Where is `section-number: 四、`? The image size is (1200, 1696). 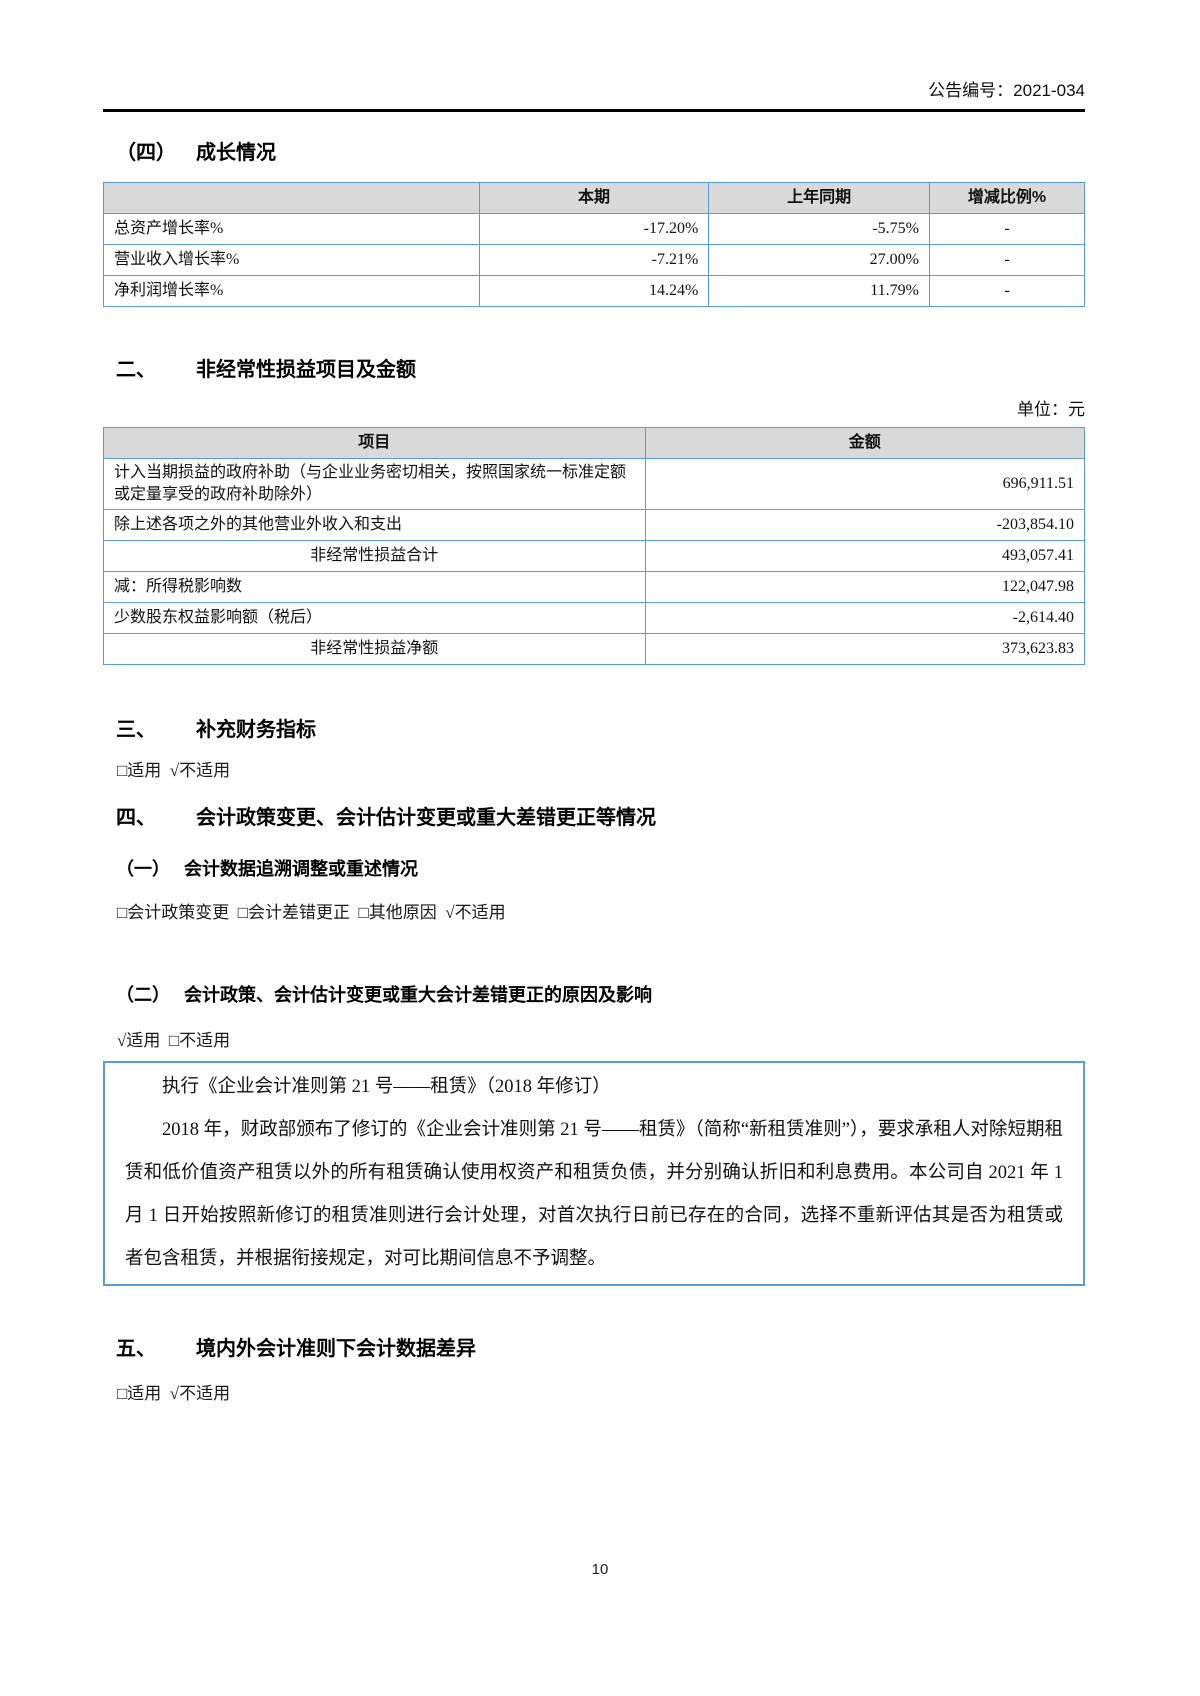 section-number: 四、 is located at coordinates (136, 818).